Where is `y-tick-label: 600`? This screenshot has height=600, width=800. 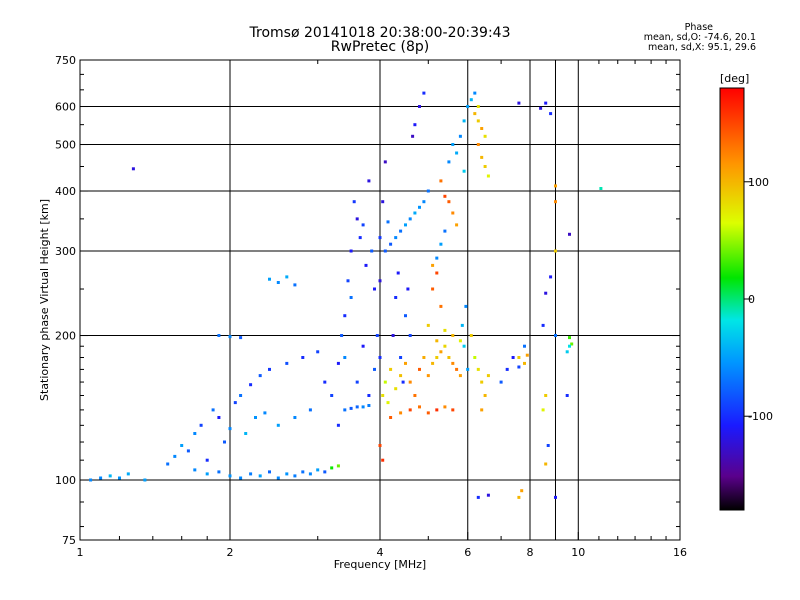
y-tick-label: 600 is located at coordinates (65, 107).